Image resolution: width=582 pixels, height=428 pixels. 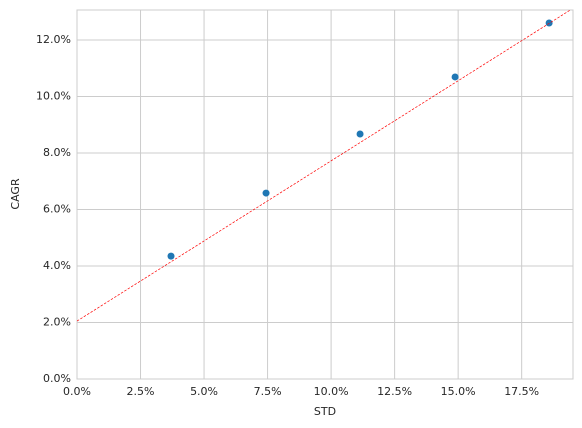 I want to click on x-tick-label: 7.5%, so click(x=268, y=391).